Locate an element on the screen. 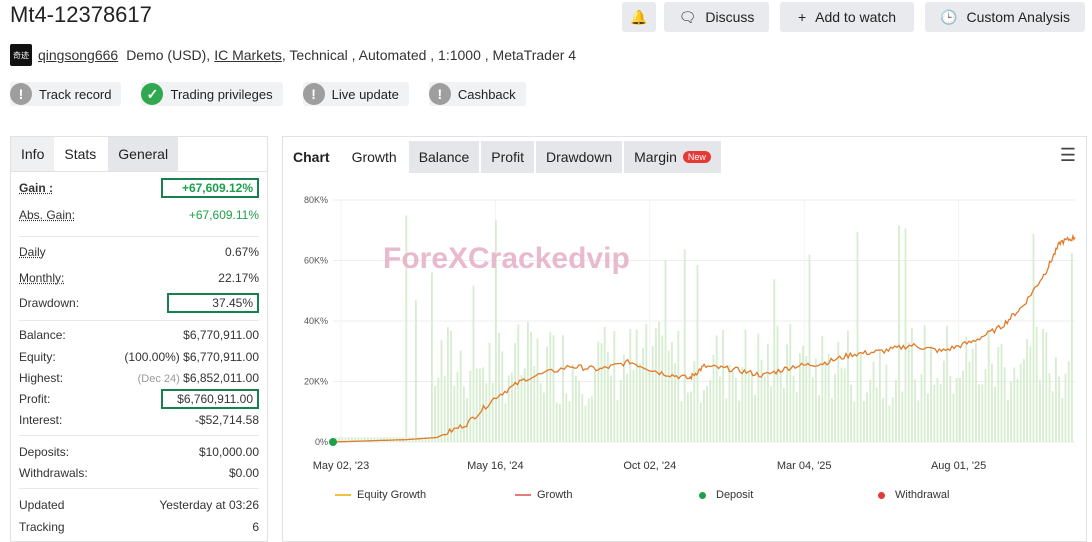  deposits-value: $10,000.00 is located at coordinates (228, 452).